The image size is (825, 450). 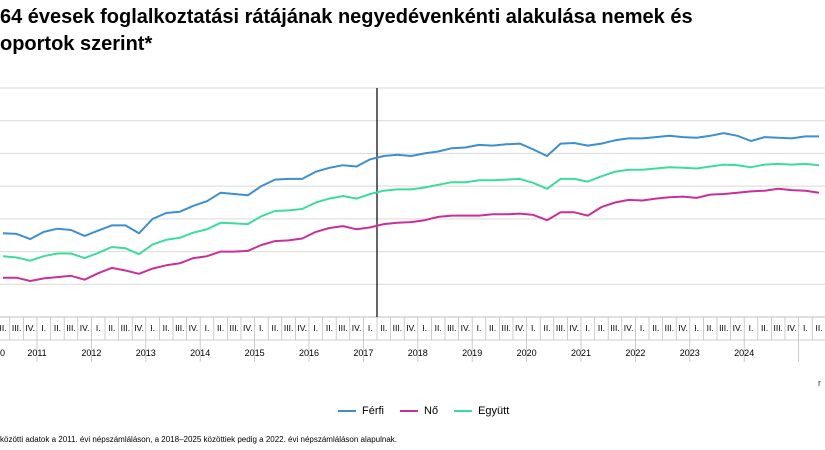 I want to click on legend-label-no: Nő, so click(x=431, y=411).